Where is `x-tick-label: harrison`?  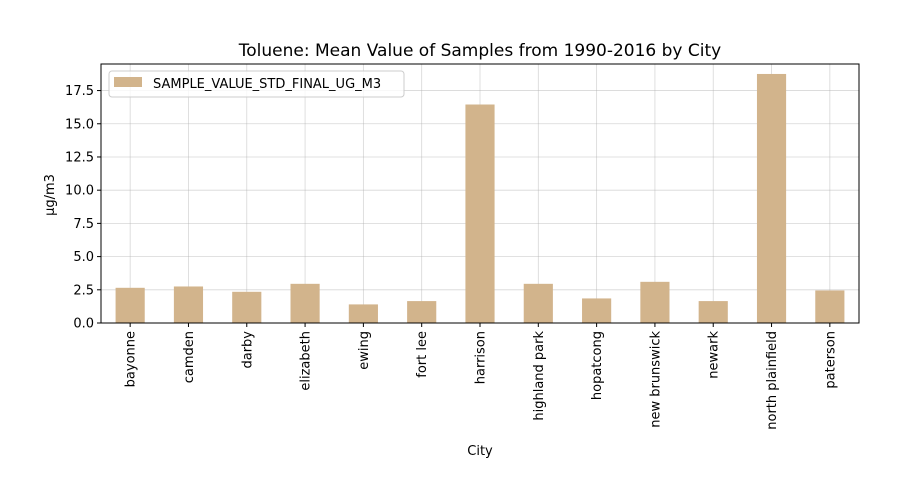 x-tick-label: harrison is located at coordinates (481, 357).